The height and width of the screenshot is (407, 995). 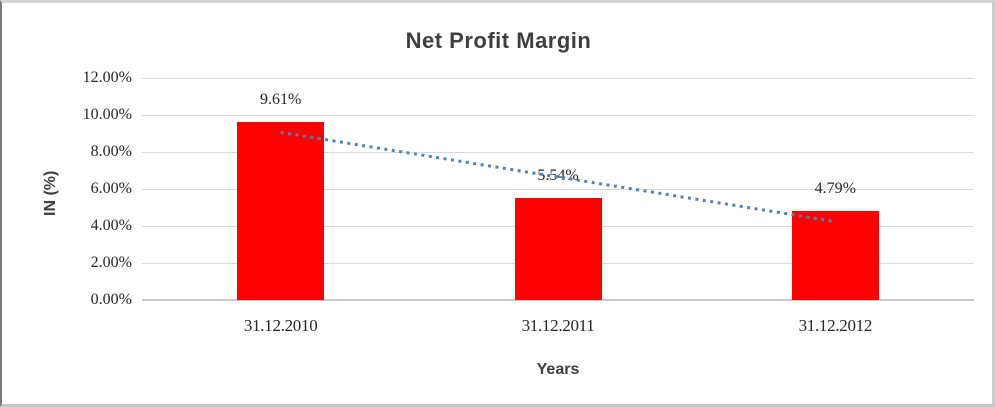 I want to click on bar-value-label: 9.61%, so click(x=280, y=100).